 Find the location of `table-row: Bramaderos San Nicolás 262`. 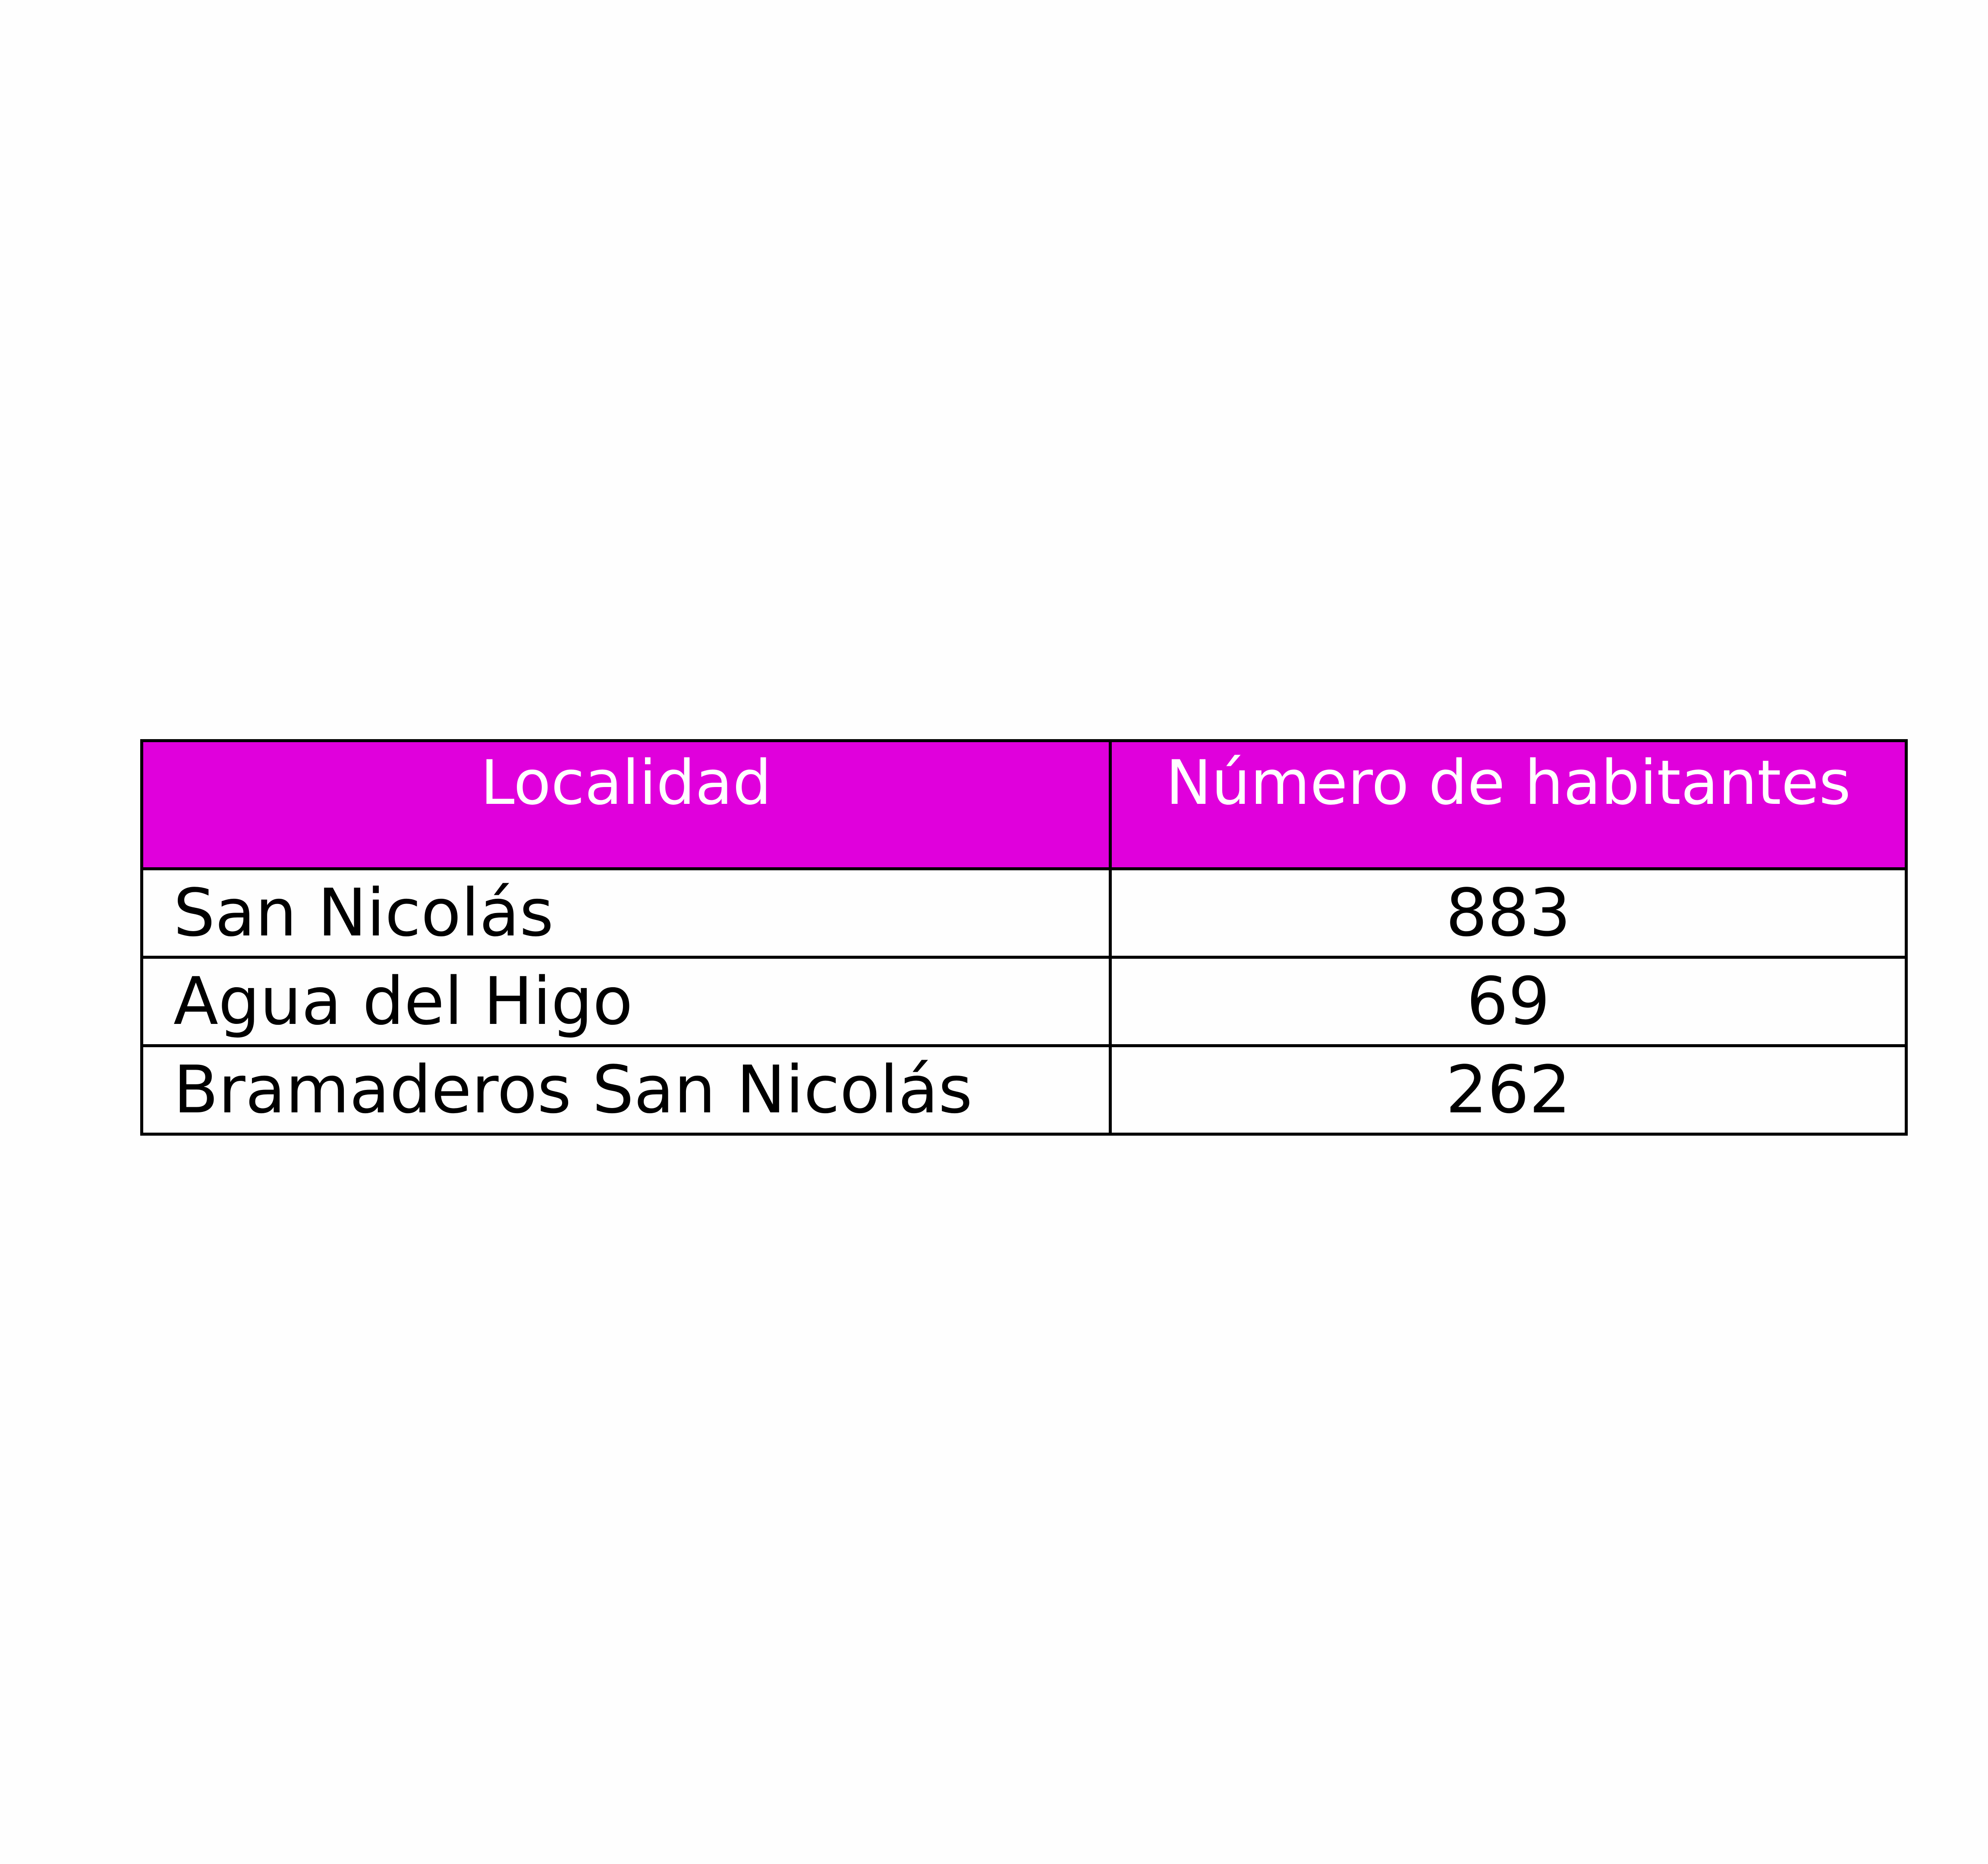

table-row: Bramaderos San Nicolás 262 is located at coordinates (1024, 1090).